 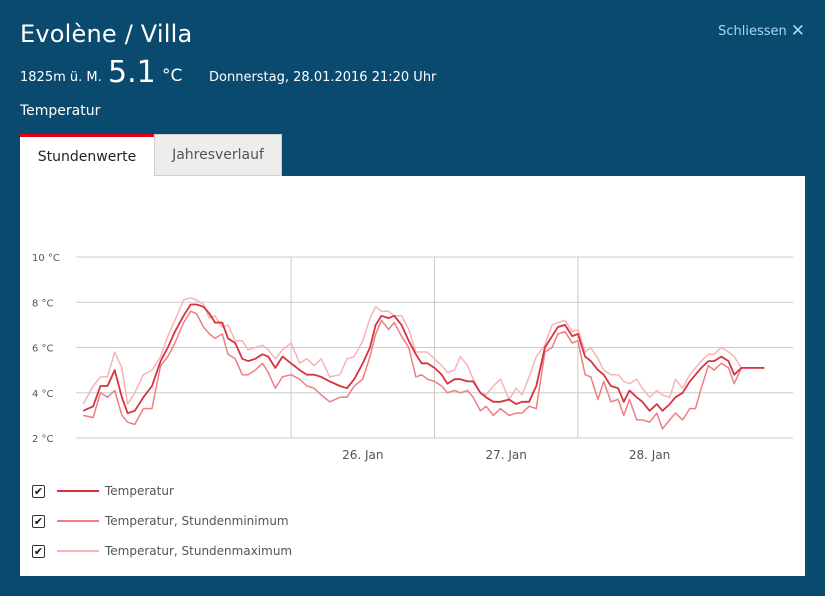 I want to click on measurement-datetime: Donnerstag, 28.01.2016 21:20 Uhr, so click(x=323, y=77).